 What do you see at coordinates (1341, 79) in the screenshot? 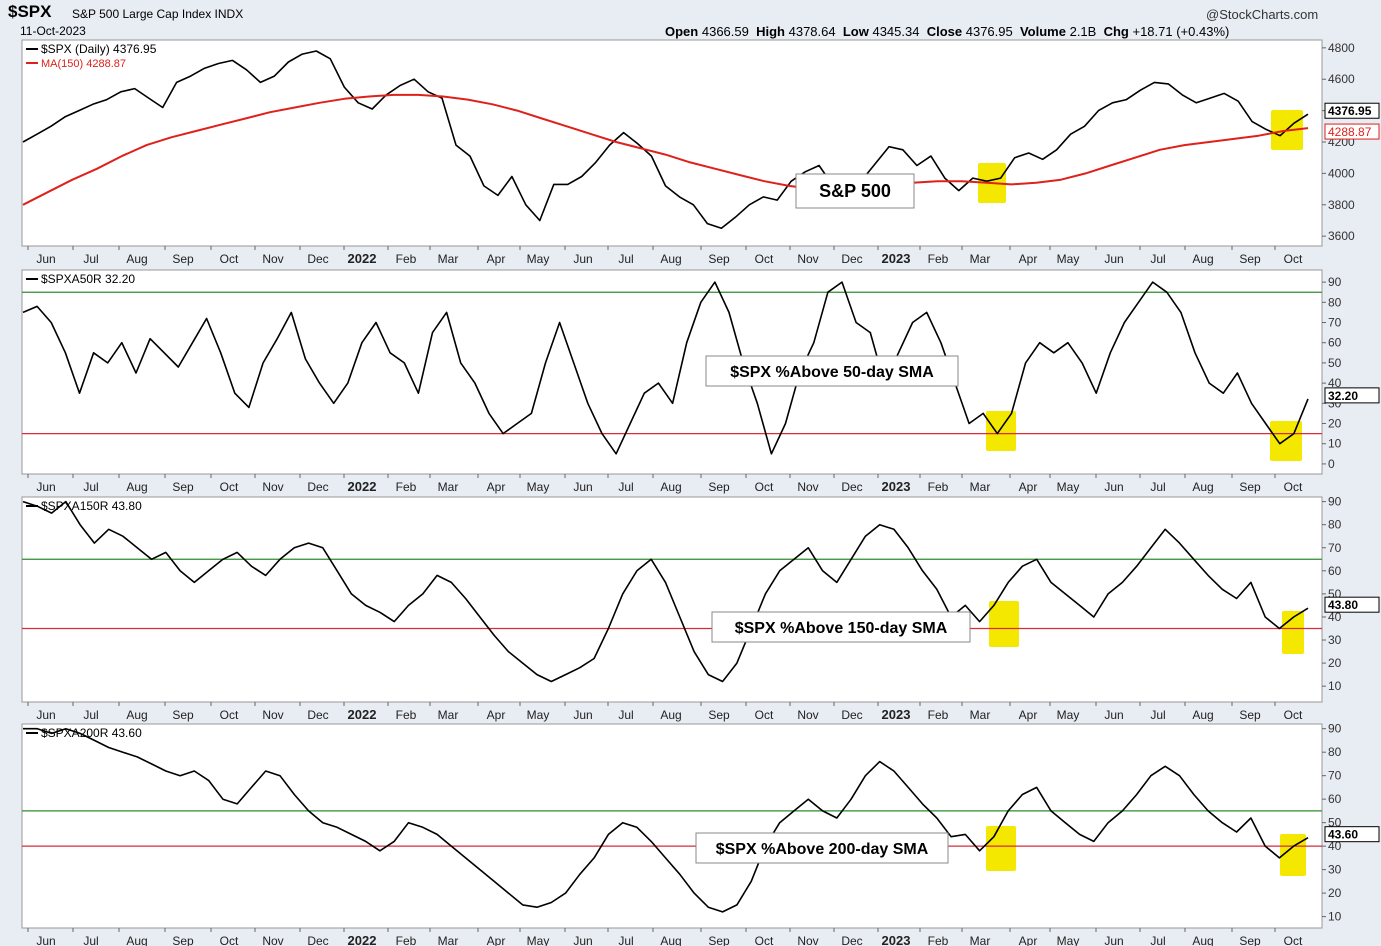
I see `y-tick-label: 4600` at bounding box center [1341, 79].